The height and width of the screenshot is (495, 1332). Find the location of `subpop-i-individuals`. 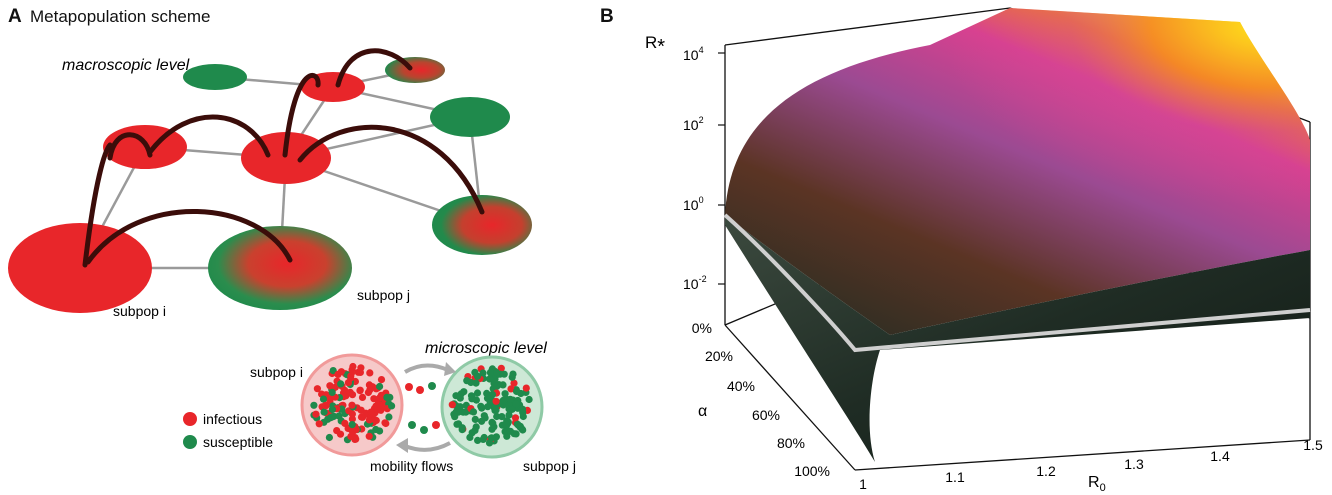

subpop-i-individuals is located at coordinates (353, 403).